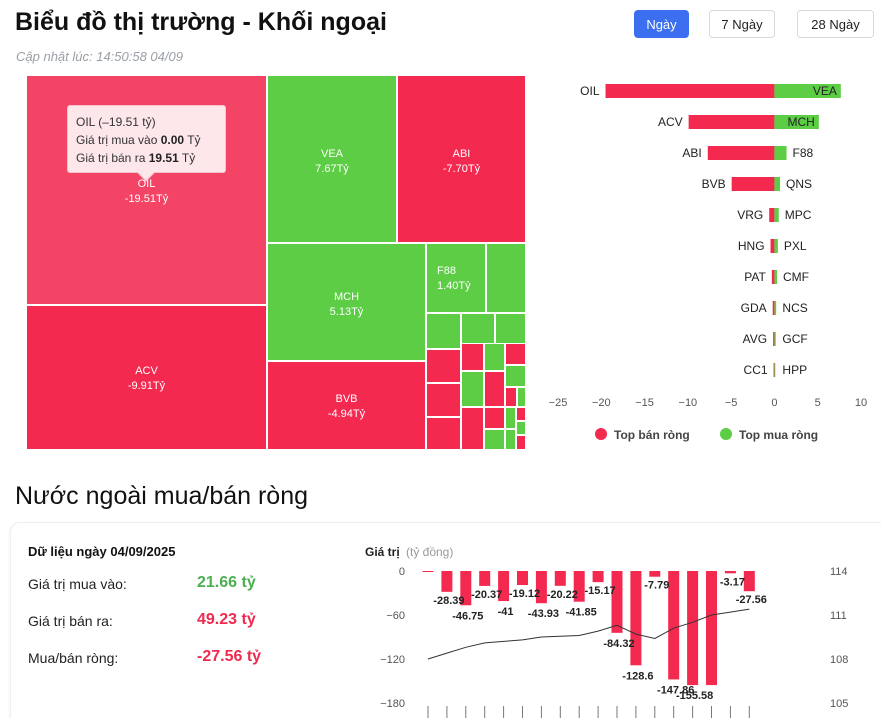 Image resolution: width=881 pixels, height=718 pixels. Describe the element at coordinates (332, 159) in the screenshot. I see `treemap-cell-vea: VEA 7.67Tỷ` at that location.